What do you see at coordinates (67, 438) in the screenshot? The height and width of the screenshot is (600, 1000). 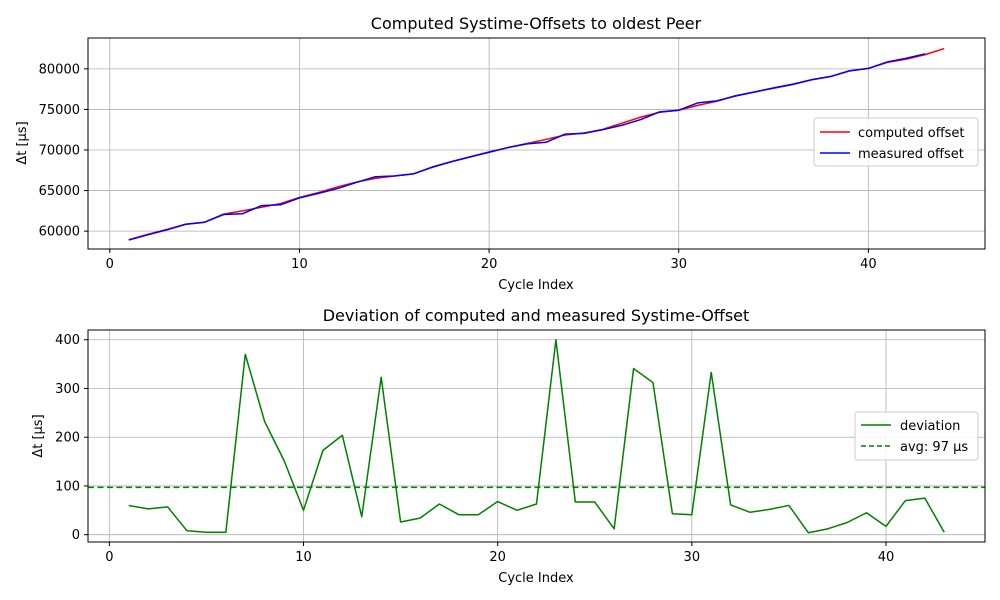 I see `y-tick-label-bottom: 200` at bounding box center [67, 438].